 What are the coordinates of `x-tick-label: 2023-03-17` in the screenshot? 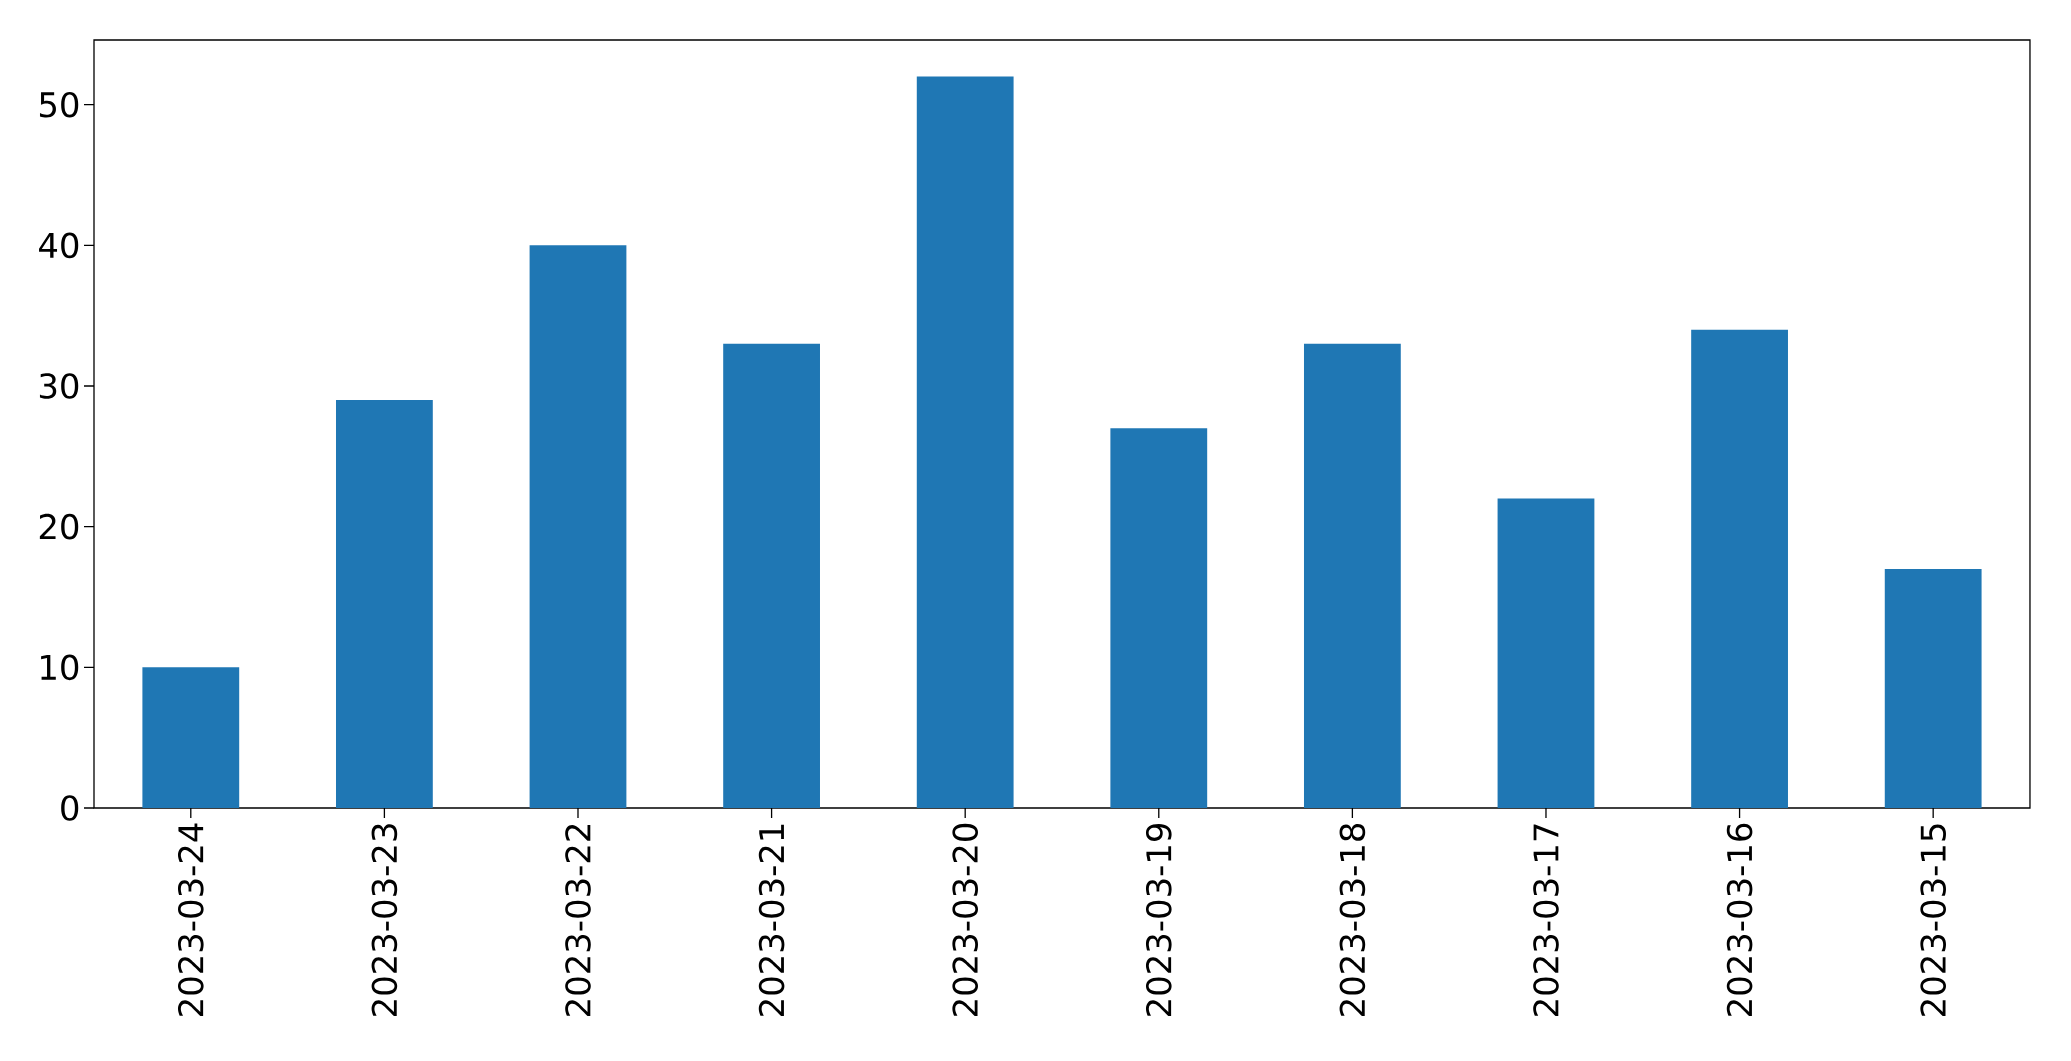 It's located at (1546, 920).